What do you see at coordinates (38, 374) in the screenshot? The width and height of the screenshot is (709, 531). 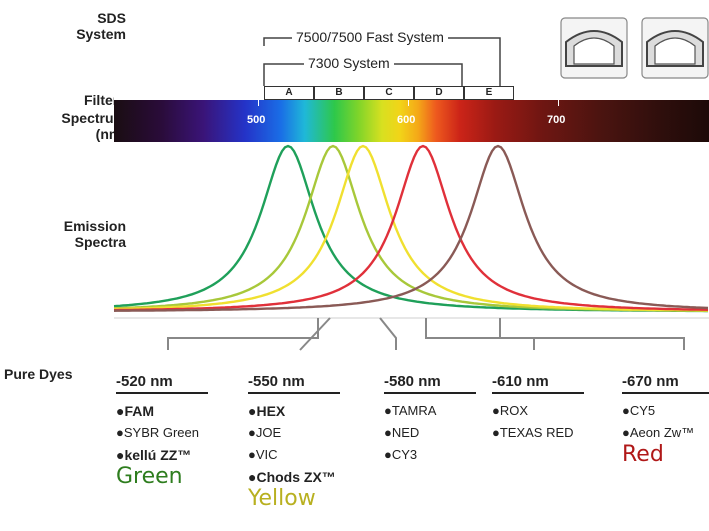 I see `pure-dyes-label: Pure Dyes` at bounding box center [38, 374].